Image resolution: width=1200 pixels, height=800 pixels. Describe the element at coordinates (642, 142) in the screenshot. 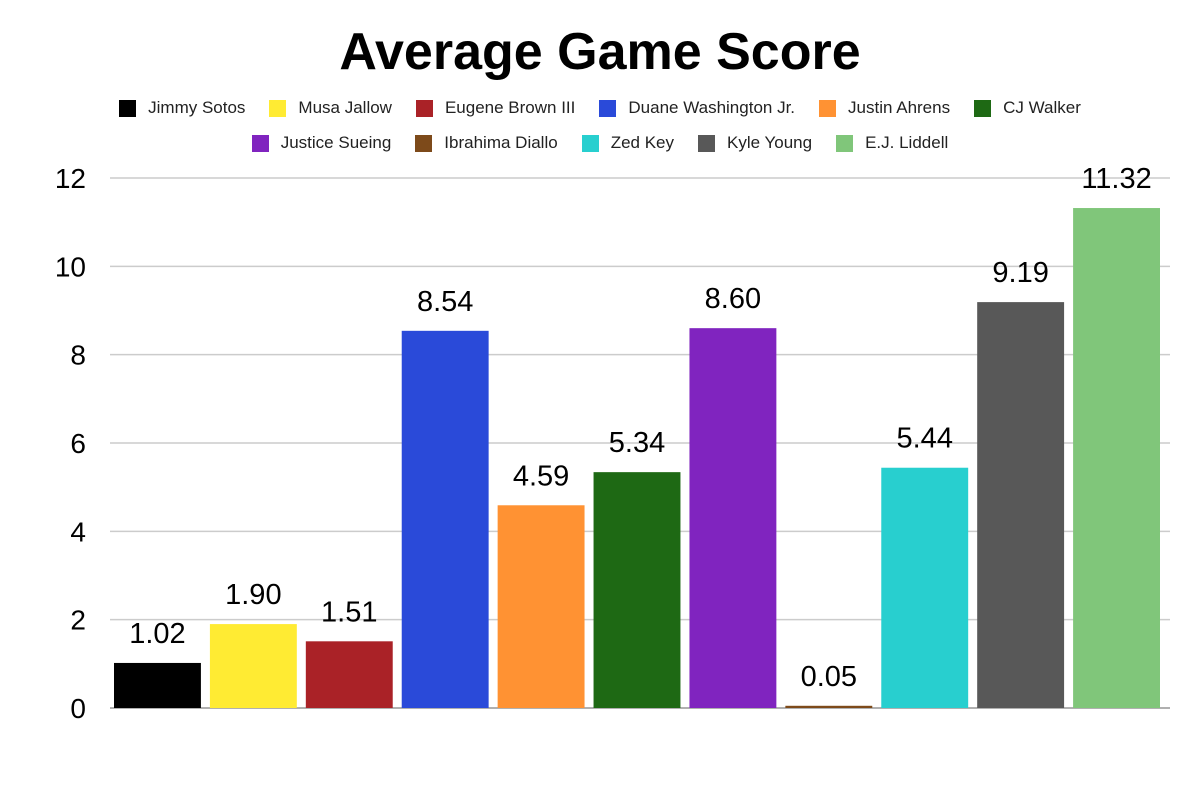

I see `legend-label: Zed Key` at that location.